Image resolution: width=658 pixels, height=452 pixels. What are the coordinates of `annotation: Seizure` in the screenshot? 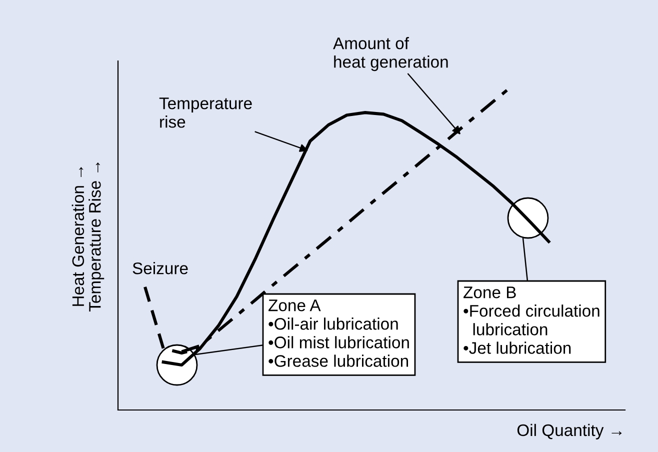 It's located at (160, 268).